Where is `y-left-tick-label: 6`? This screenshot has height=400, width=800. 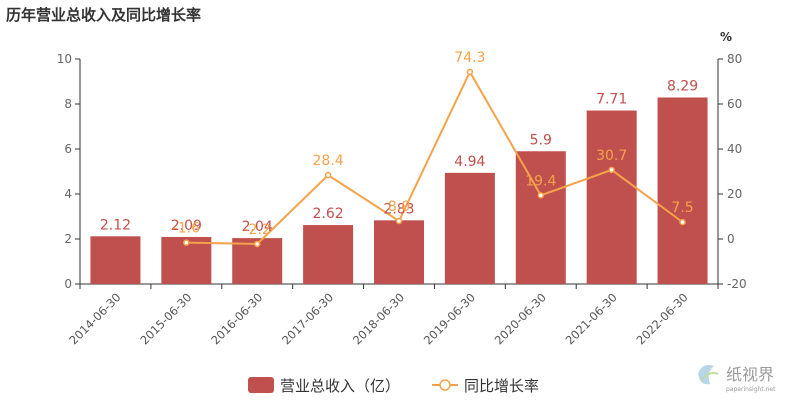 y-left-tick-label: 6 is located at coordinates (68, 149).